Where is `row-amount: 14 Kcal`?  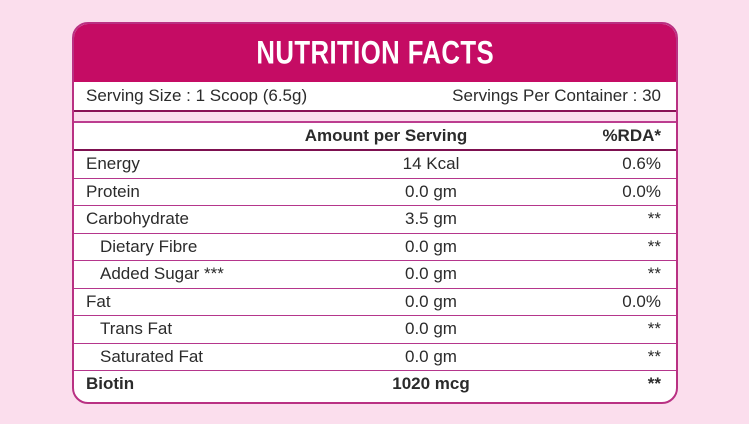
row-amount: 14 Kcal is located at coordinates (431, 164).